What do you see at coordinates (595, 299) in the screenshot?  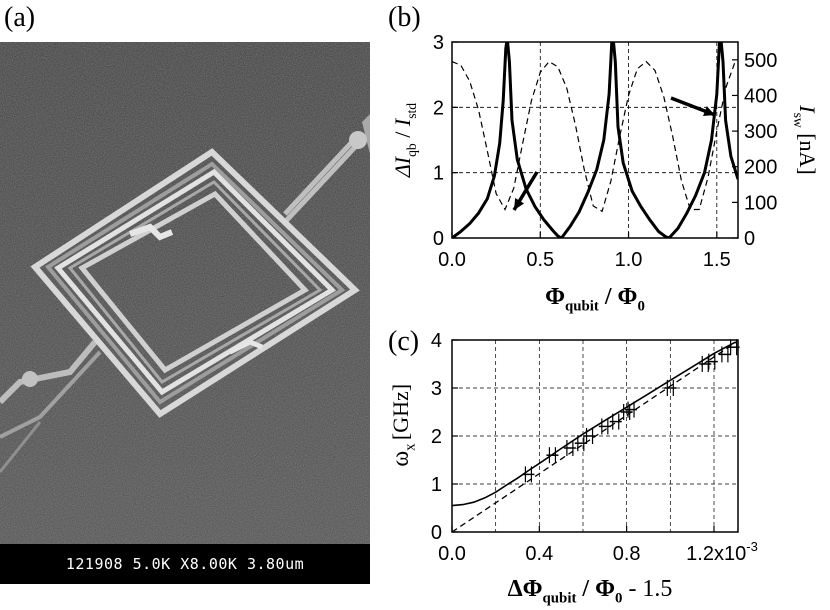 I see `x-axis-label: Φqubit / Φ0` at bounding box center [595, 299].